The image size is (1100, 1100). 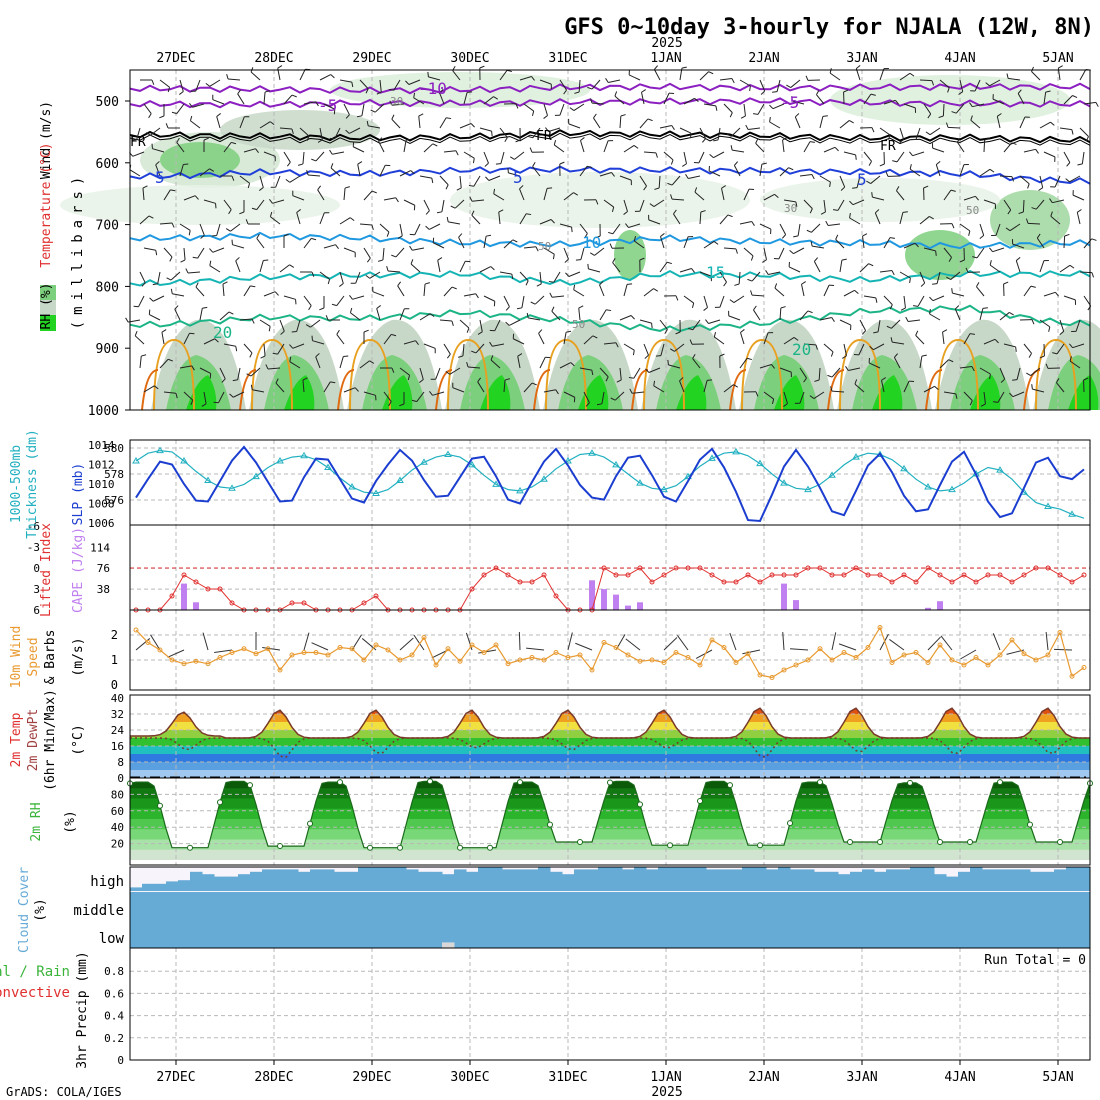 What do you see at coordinates (340, 782) in the screenshot?
I see `rh2m-marker` at bounding box center [340, 782].